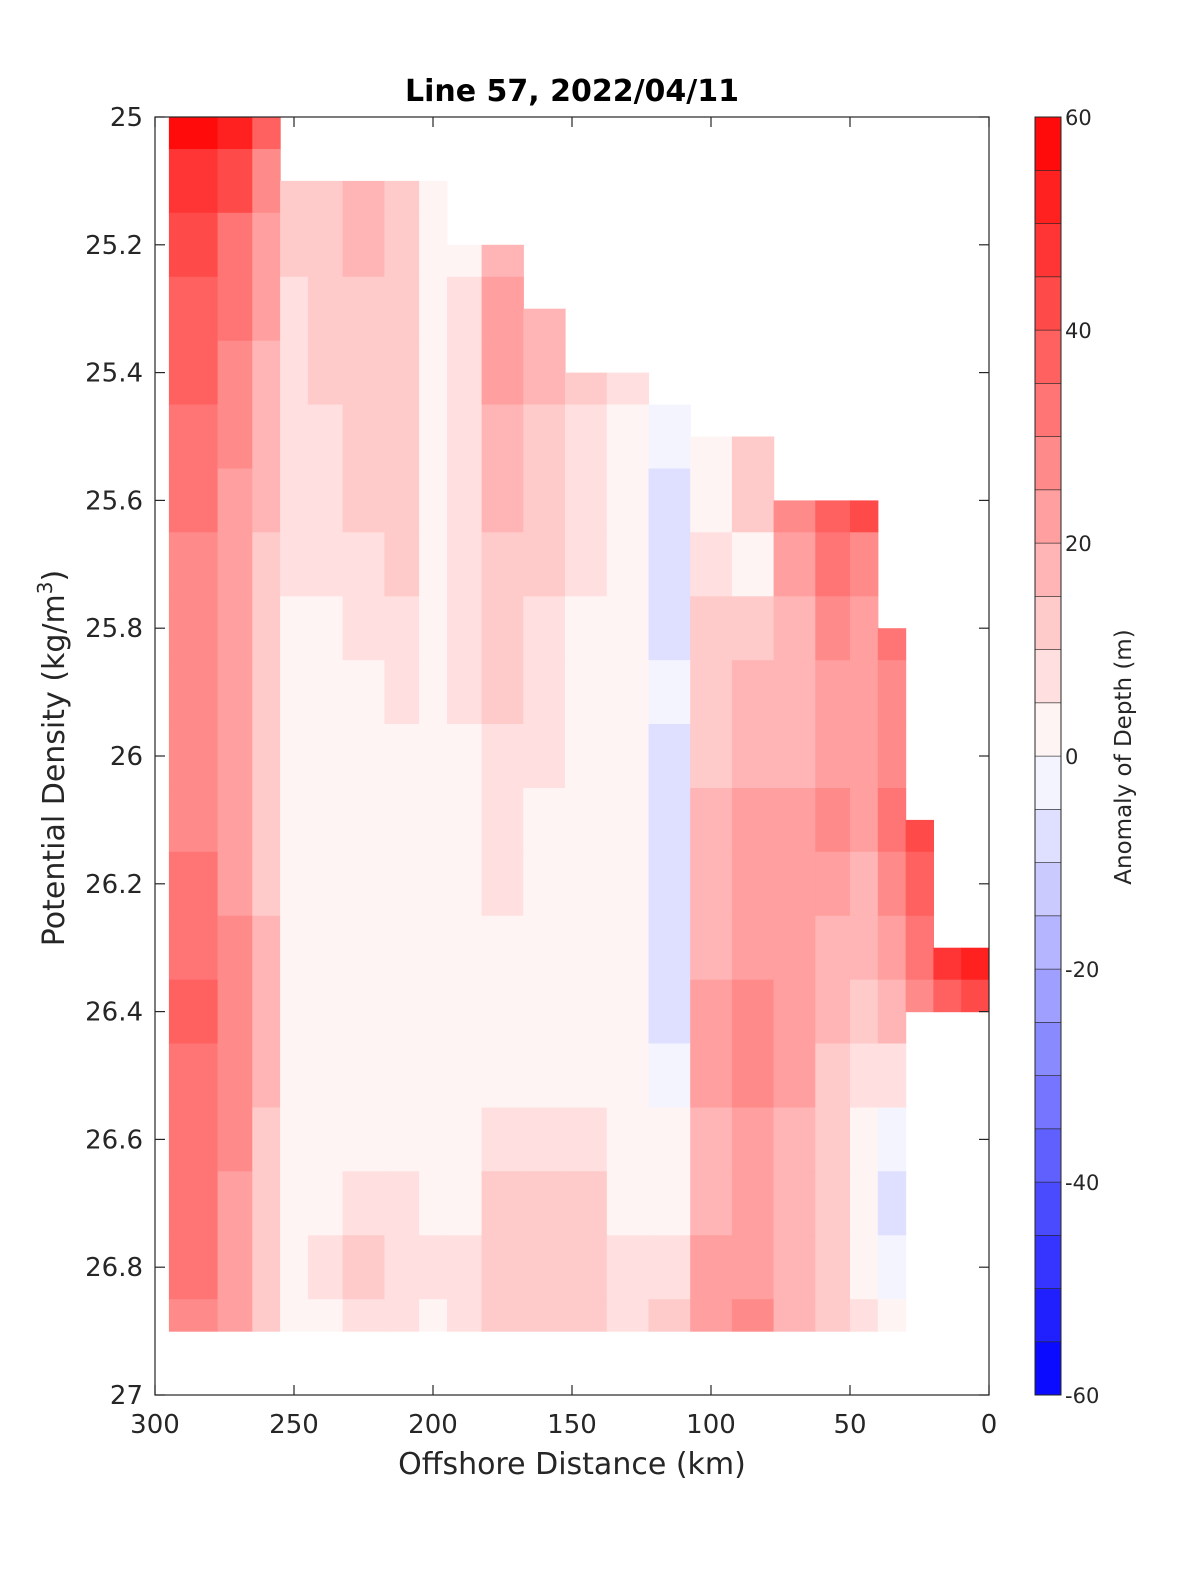 The height and width of the screenshot is (1575, 1200). I want to click on colorbar-label: Anomaly of Depth (m), so click(1124, 756).